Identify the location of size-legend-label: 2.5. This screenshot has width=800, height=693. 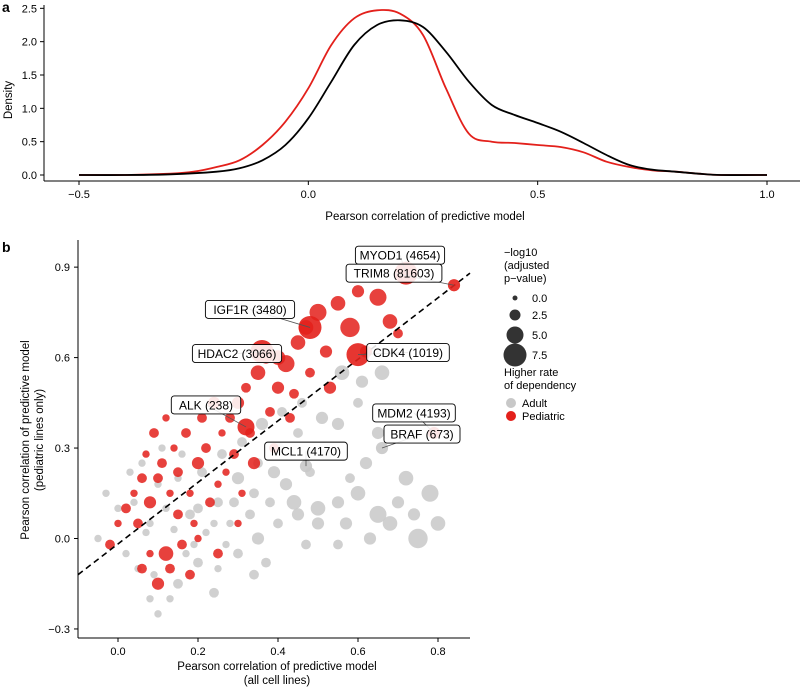
(539, 316).